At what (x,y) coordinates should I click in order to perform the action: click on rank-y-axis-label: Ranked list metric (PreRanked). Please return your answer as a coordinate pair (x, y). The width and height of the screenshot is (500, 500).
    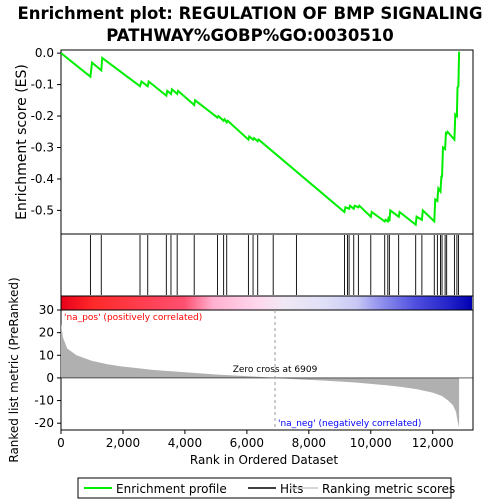
    Looking at the image, I should click on (14, 369).